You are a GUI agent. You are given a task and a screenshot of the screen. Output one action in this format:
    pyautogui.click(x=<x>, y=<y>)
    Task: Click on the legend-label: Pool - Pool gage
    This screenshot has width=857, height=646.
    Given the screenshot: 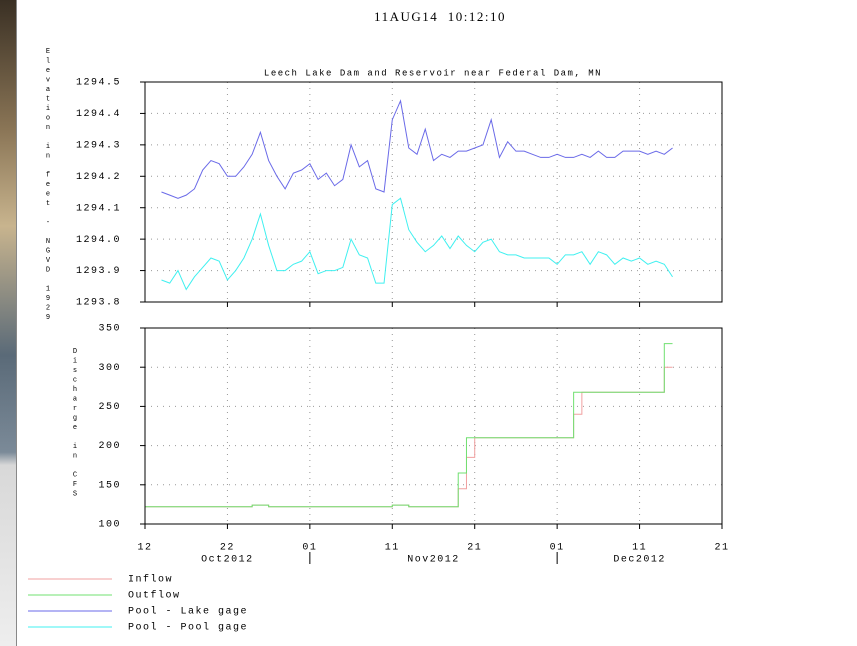 What is the action you would take?
    pyautogui.click(x=188, y=628)
    